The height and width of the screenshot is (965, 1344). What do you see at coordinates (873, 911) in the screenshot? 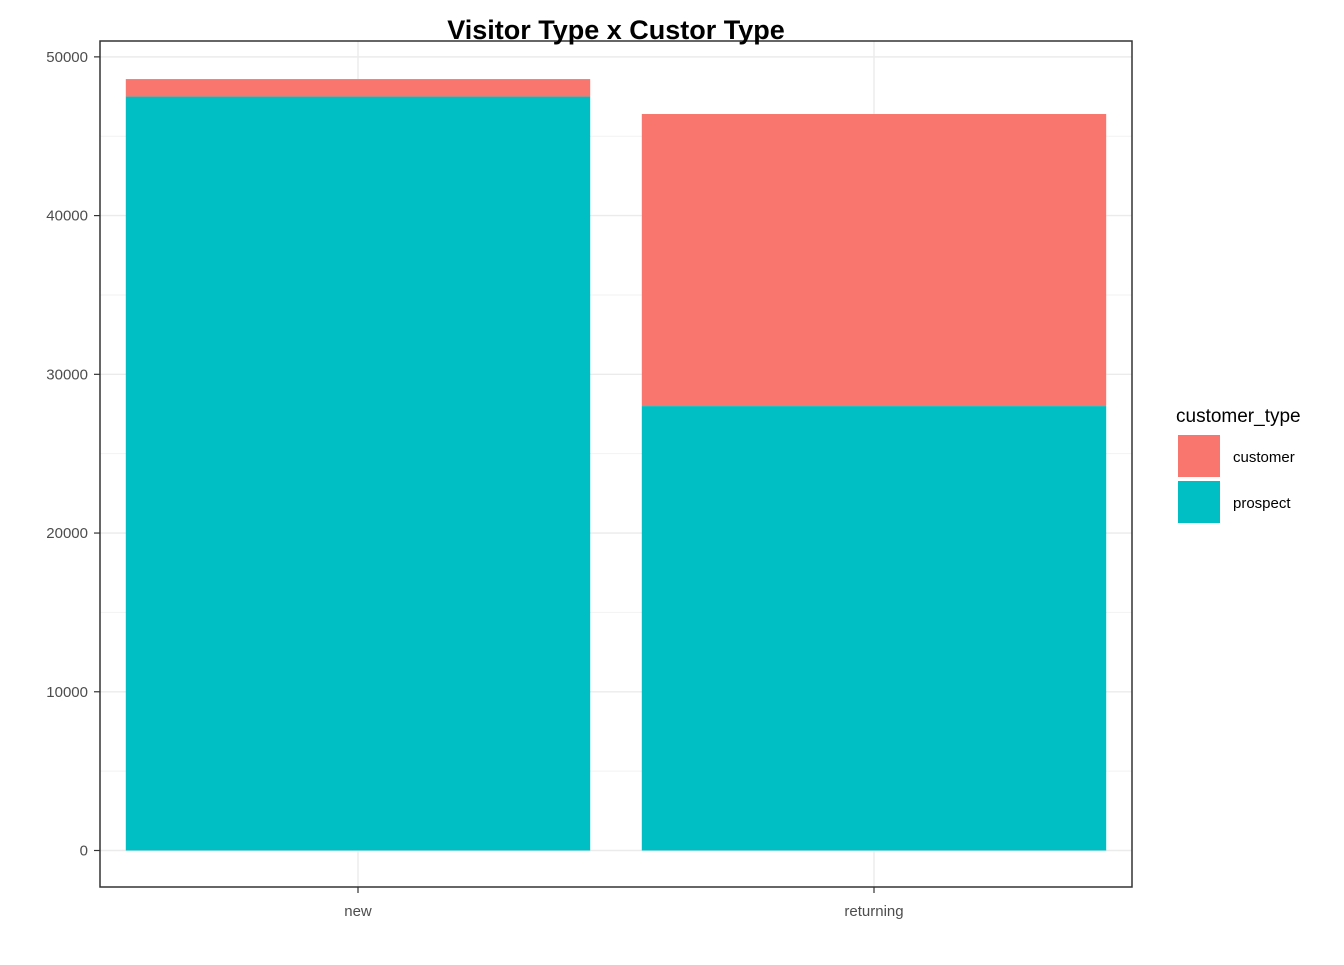
I see `x-tick-label: returning` at bounding box center [873, 911].